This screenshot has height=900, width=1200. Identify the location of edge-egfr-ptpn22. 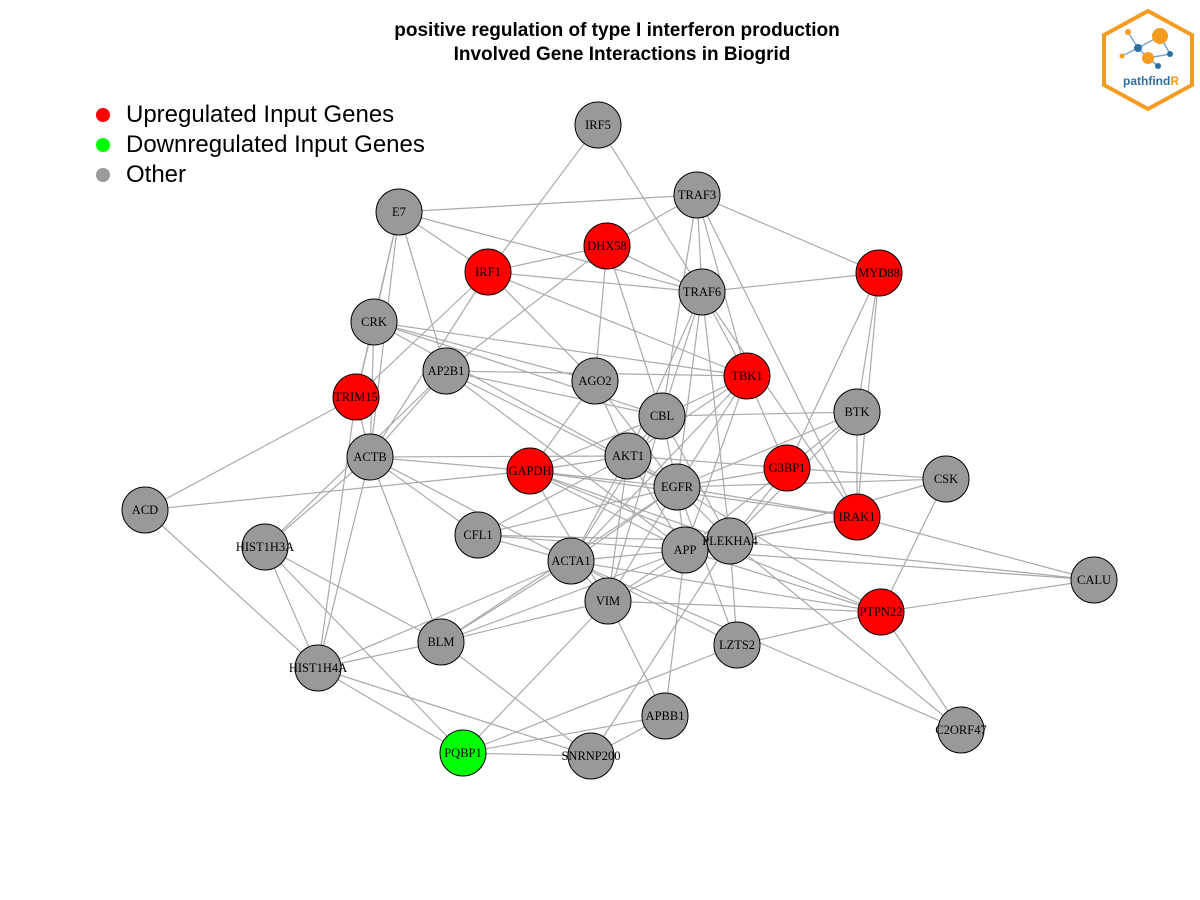
(779, 549).